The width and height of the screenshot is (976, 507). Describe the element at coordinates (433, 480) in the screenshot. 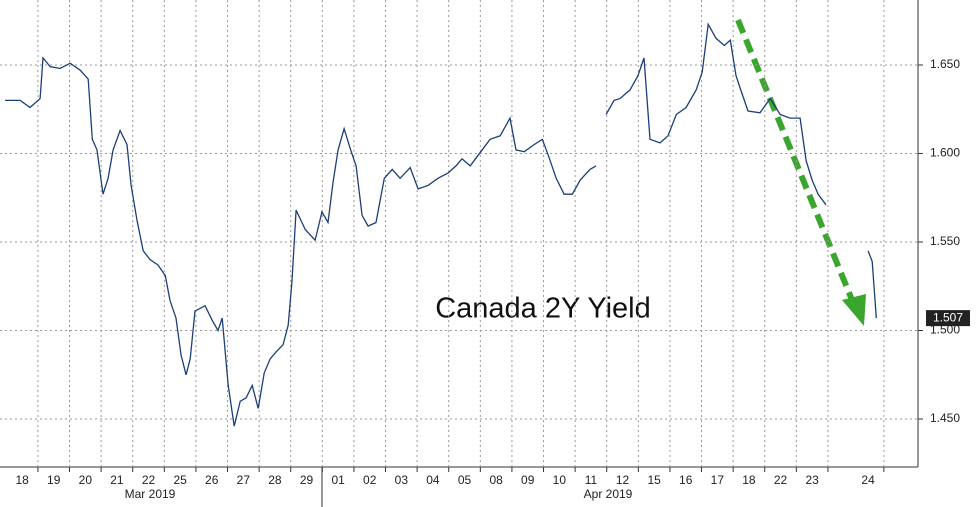

I see `x-tick-label: 04` at that location.